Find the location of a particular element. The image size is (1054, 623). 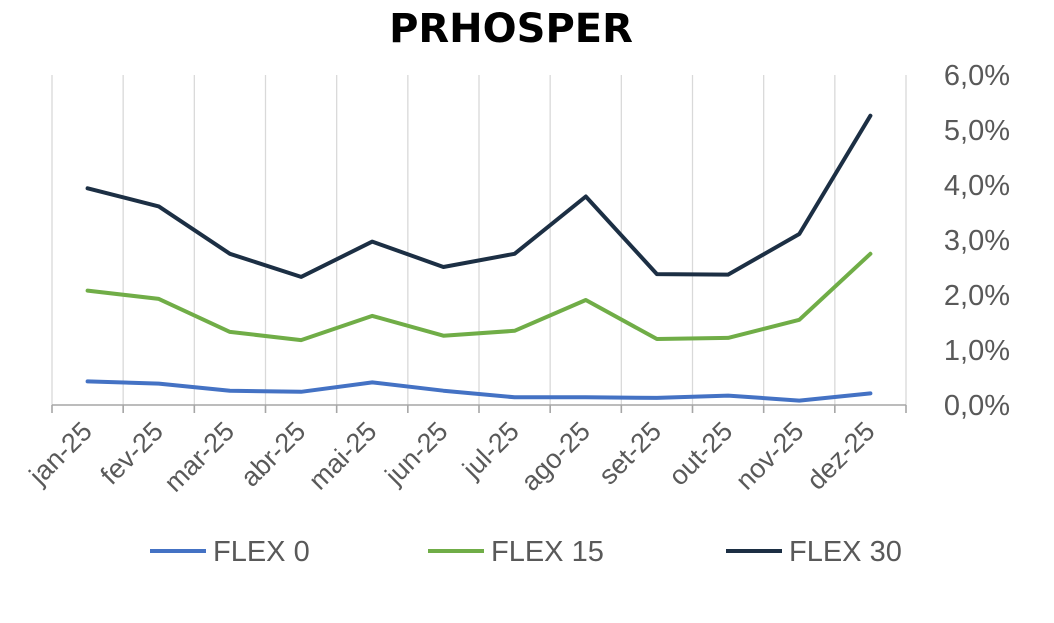

x-tick-label: out-25 is located at coordinates (700, 453).